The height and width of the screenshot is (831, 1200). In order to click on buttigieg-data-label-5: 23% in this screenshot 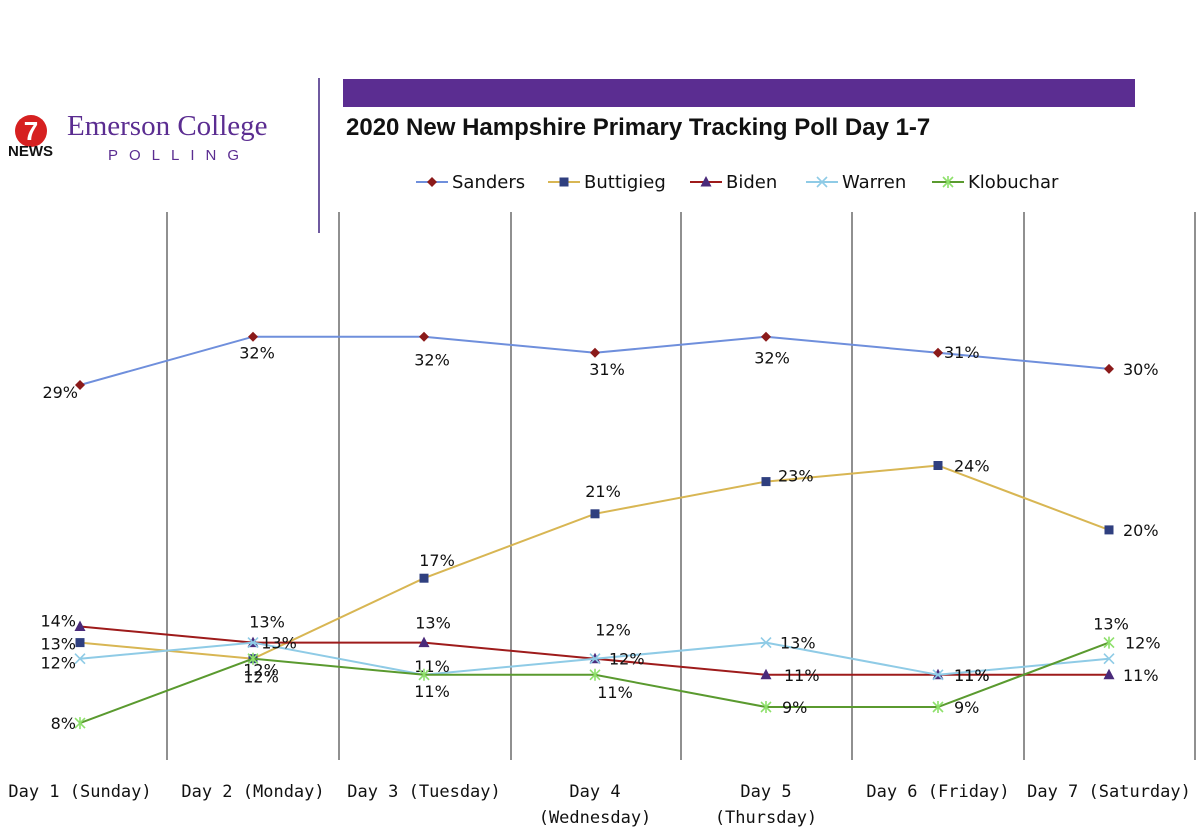, I will do `click(796, 476)`.